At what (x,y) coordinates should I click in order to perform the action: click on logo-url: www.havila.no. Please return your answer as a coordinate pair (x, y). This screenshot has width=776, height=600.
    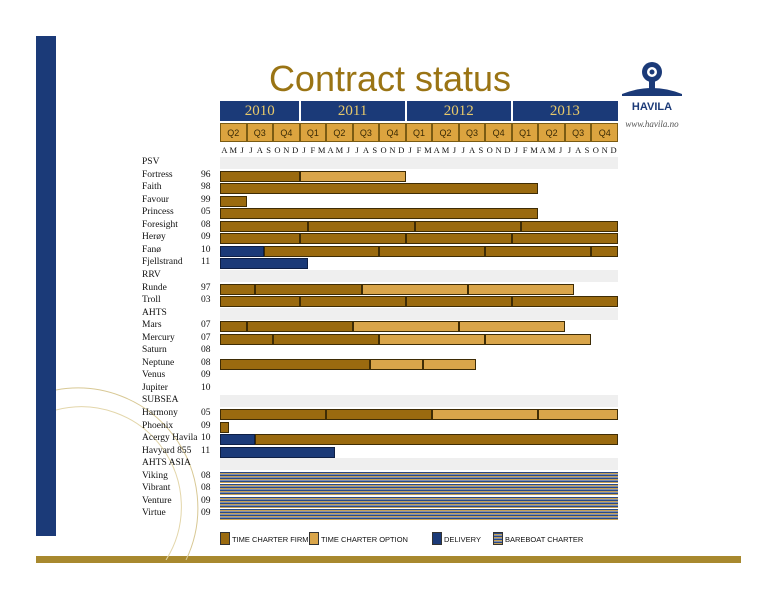
    Looking at the image, I should click on (652, 124).